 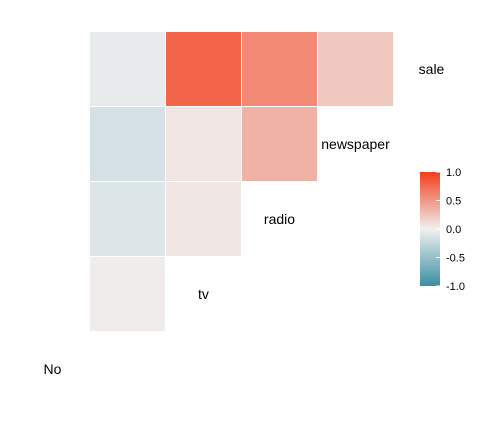 What do you see at coordinates (455, 287) in the screenshot?
I see `legend-tick-label: -1.0` at bounding box center [455, 287].